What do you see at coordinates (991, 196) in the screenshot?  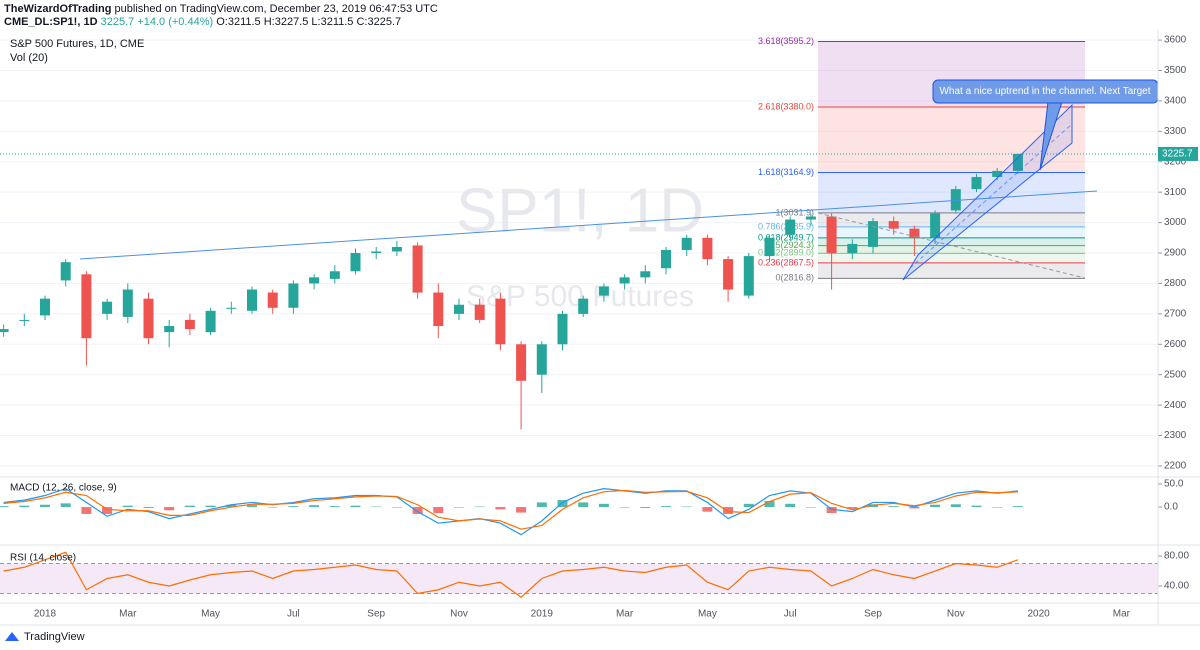 I see `channel-mid` at bounding box center [991, 196].